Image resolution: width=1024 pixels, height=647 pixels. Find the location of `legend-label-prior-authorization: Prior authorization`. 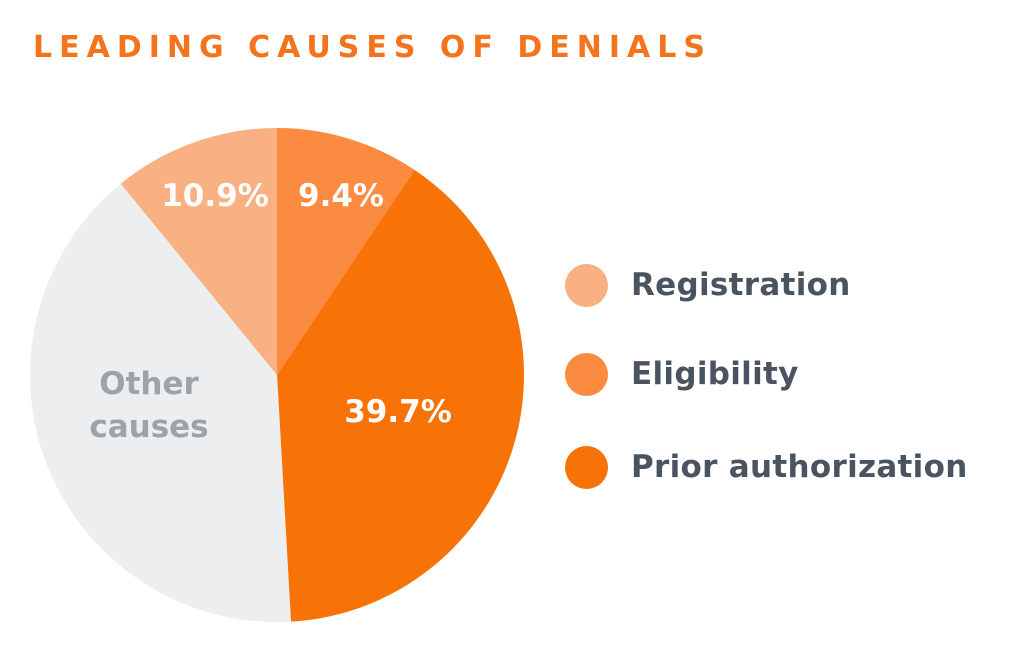

legend-label-prior-authorization: Prior authorization is located at coordinates (799, 467).